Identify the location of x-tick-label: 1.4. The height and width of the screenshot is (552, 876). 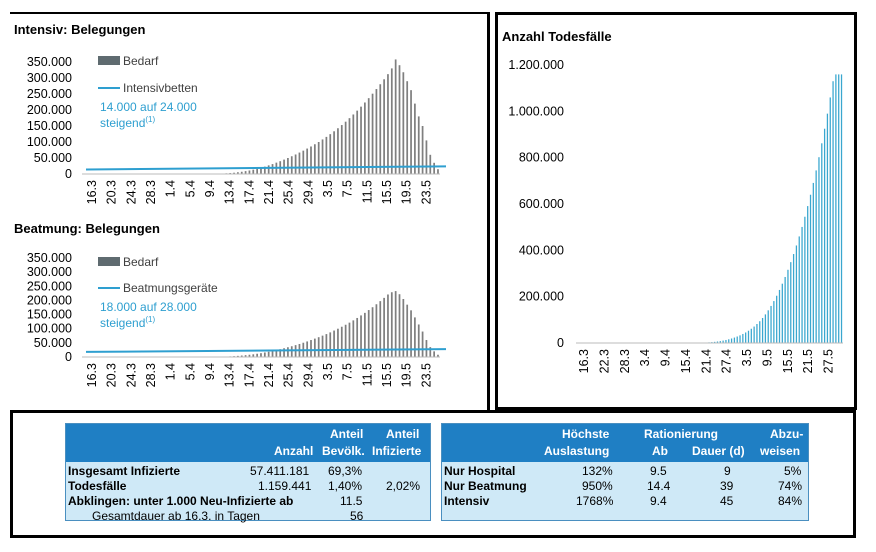
(171, 188).